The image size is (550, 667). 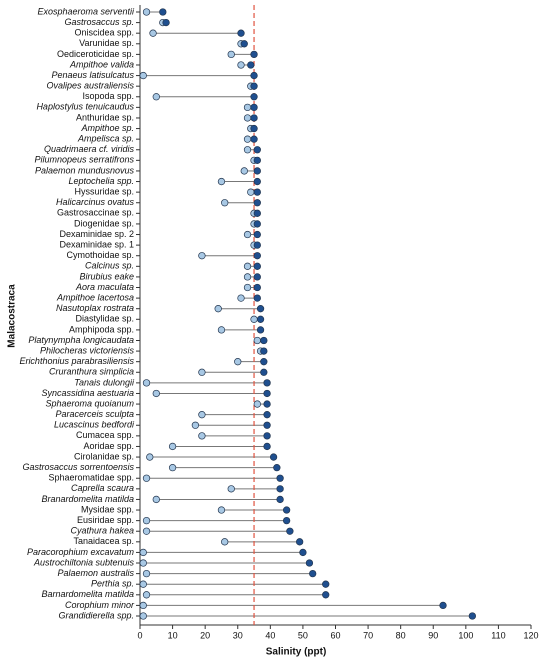 What do you see at coordinates (100, 605) in the screenshot?
I see `y-tick-label: Corophium minor` at bounding box center [100, 605].